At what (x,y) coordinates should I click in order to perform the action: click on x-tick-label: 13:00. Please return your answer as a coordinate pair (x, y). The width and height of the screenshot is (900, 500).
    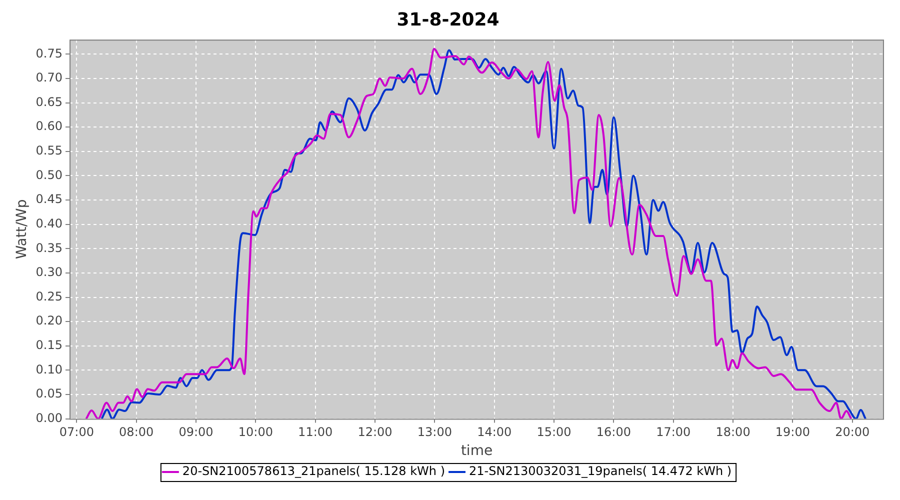
    Looking at the image, I should click on (434, 432).